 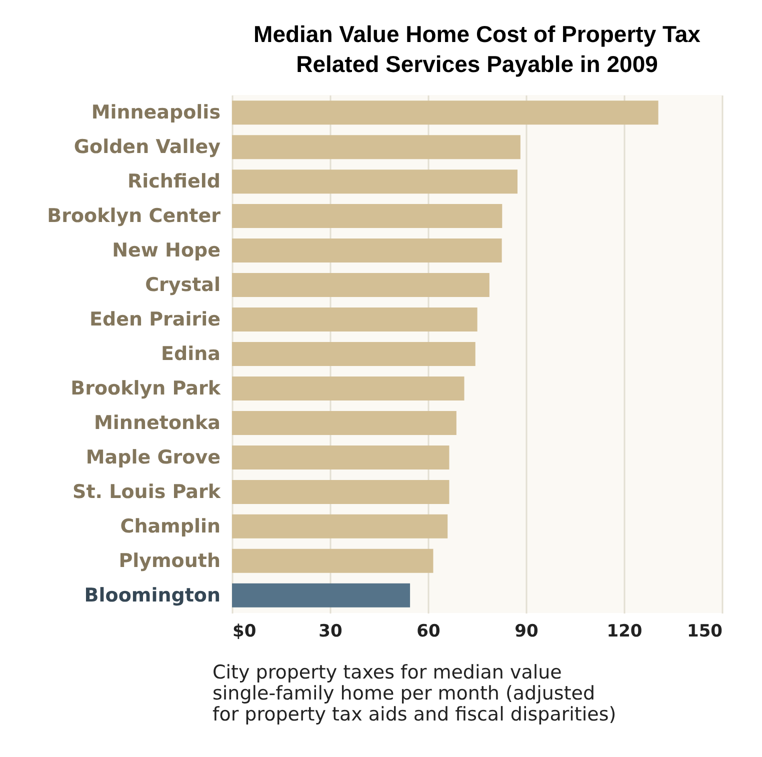 What do you see at coordinates (624, 632) in the screenshot?
I see `x-tick-label: 120` at bounding box center [624, 632].